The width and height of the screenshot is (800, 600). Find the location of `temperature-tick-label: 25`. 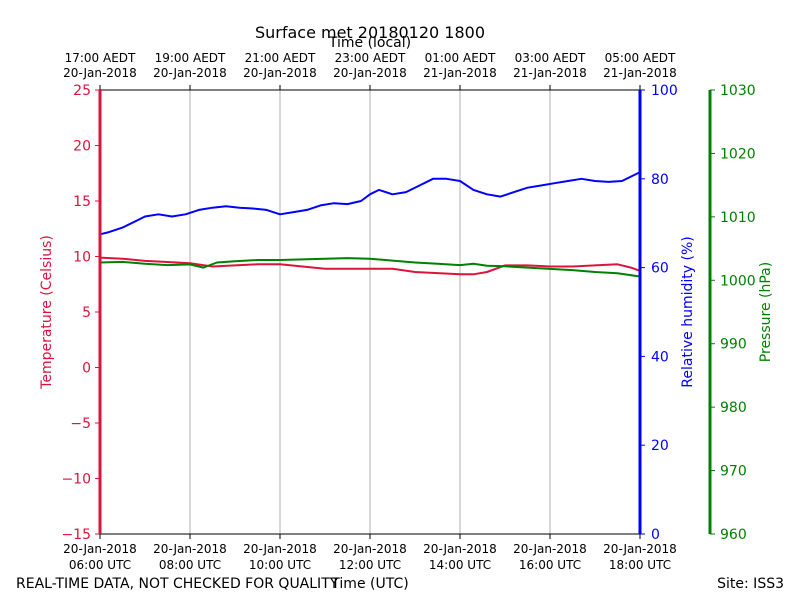

temperature-tick-label: 25 is located at coordinates (82, 91).